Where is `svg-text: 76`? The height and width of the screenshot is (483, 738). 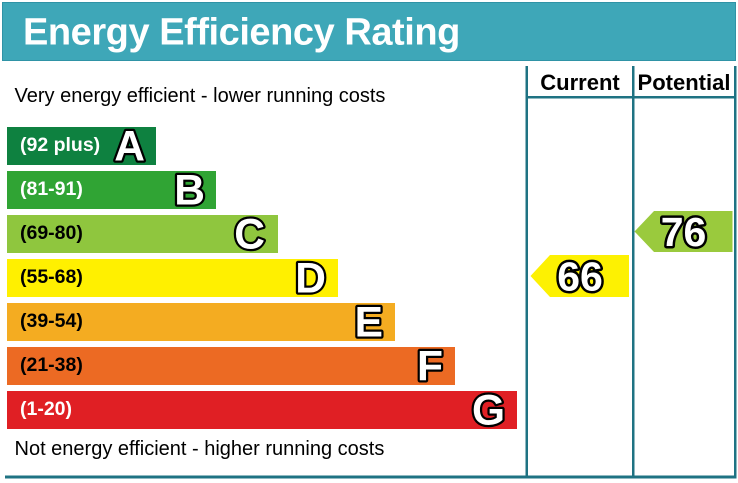
svg-text: 76 is located at coordinates (684, 232).